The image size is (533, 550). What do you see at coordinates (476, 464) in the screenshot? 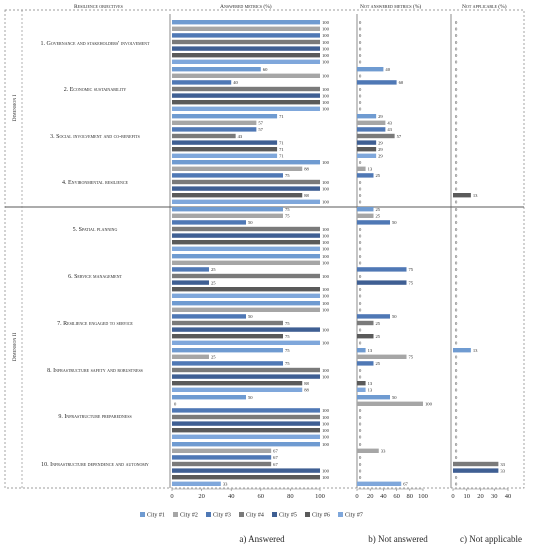
I see `bar-p3-obj10-city4` at bounding box center [476, 464].